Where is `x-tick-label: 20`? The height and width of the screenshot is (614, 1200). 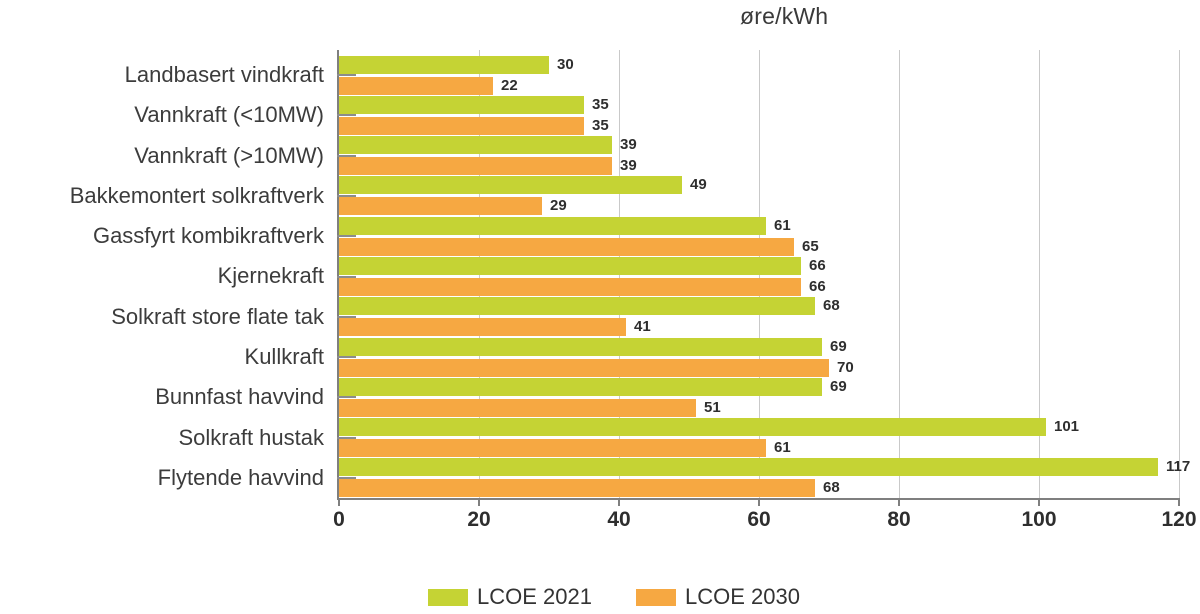
x-tick-label: 20 is located at coordinates (479, 519).